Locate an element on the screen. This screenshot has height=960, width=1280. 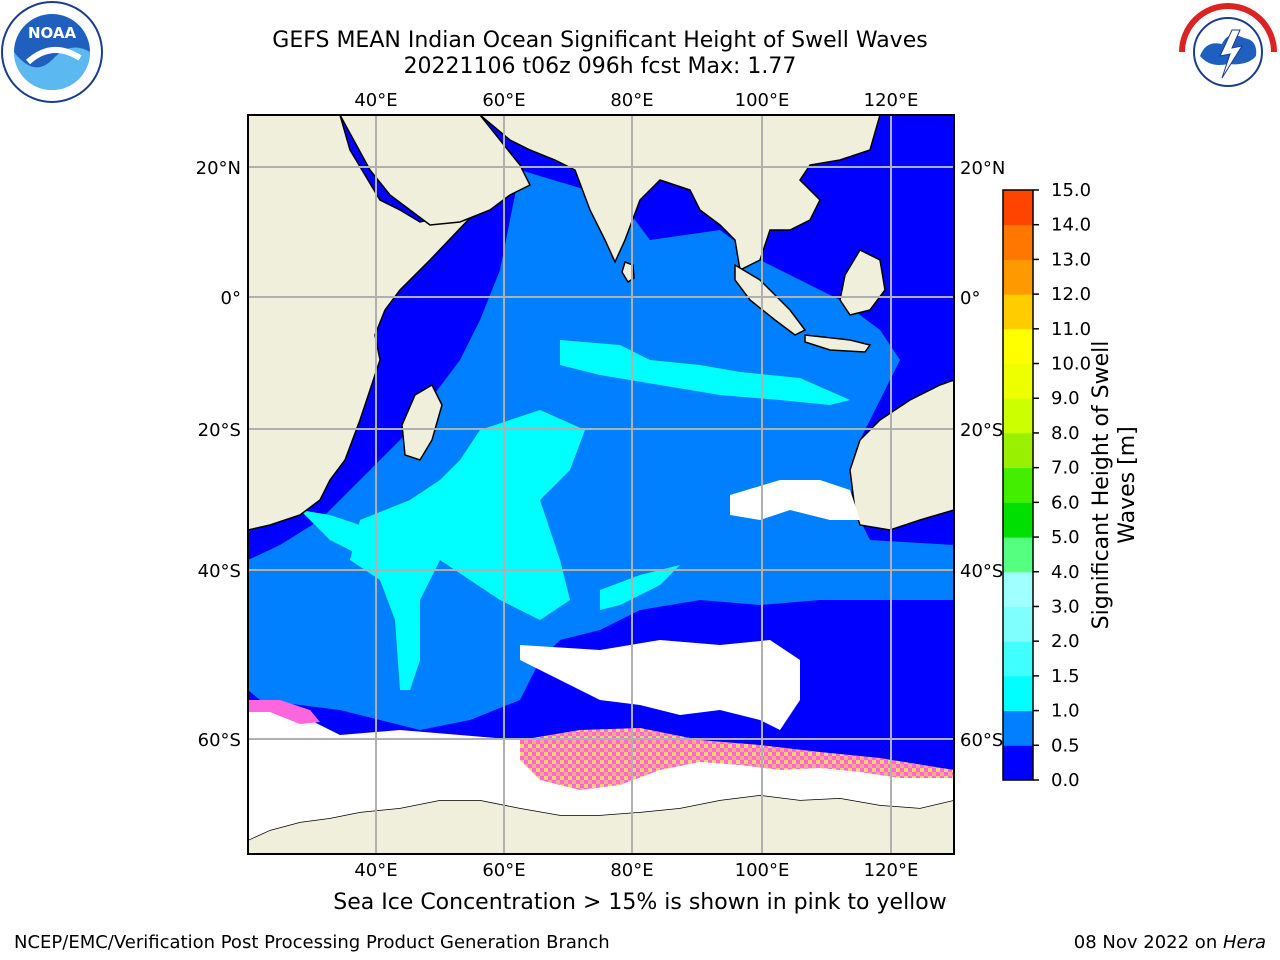
colorbar-tick-label: 9.0 is located at coordinates (1065, 398).